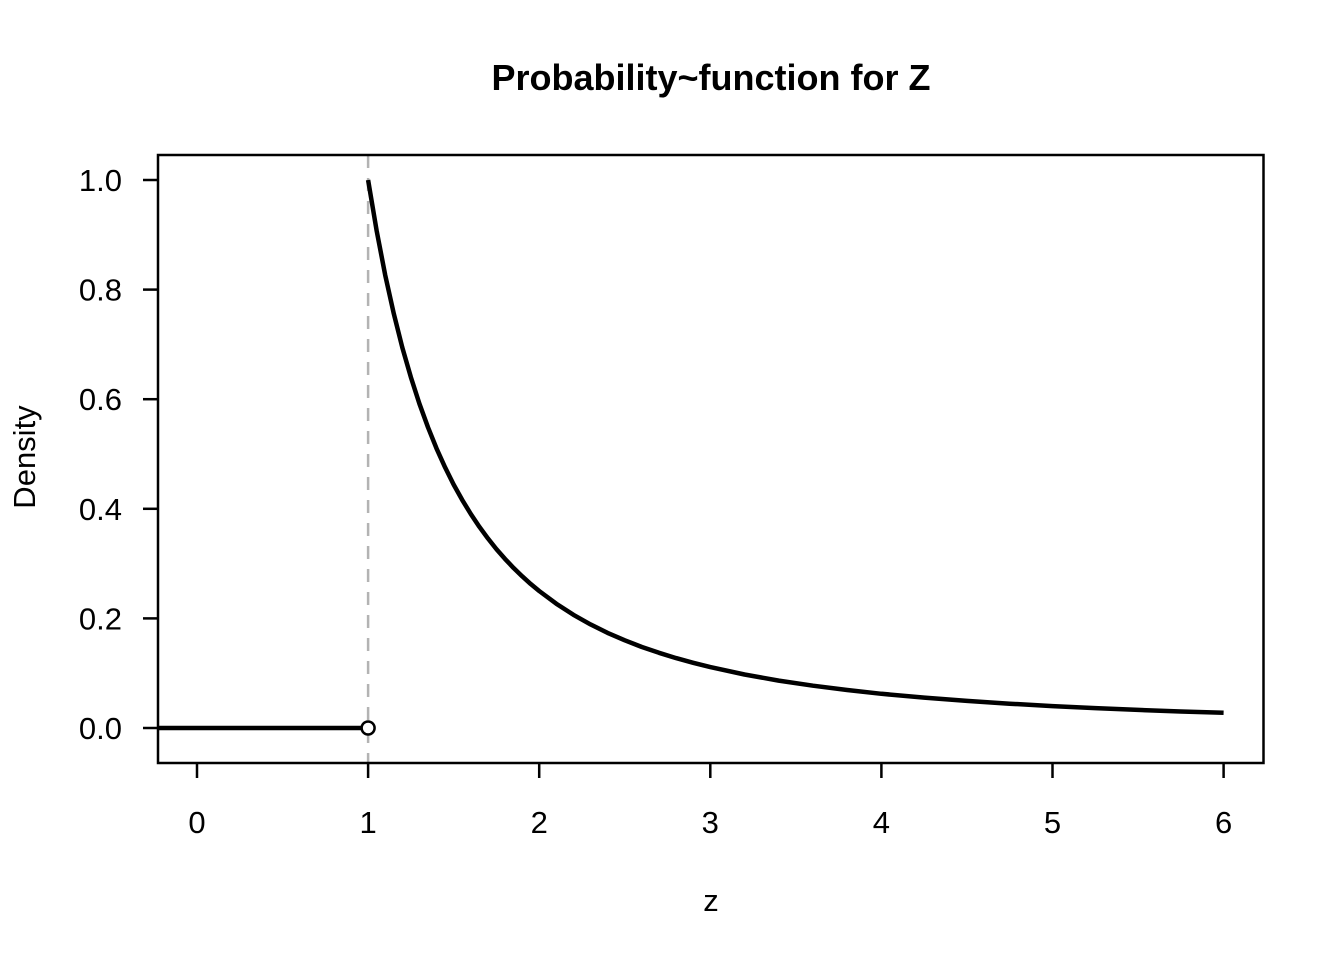 The image size is (1344, 960). I want to click on y-tick-label: 0.8, so click(100, 290).